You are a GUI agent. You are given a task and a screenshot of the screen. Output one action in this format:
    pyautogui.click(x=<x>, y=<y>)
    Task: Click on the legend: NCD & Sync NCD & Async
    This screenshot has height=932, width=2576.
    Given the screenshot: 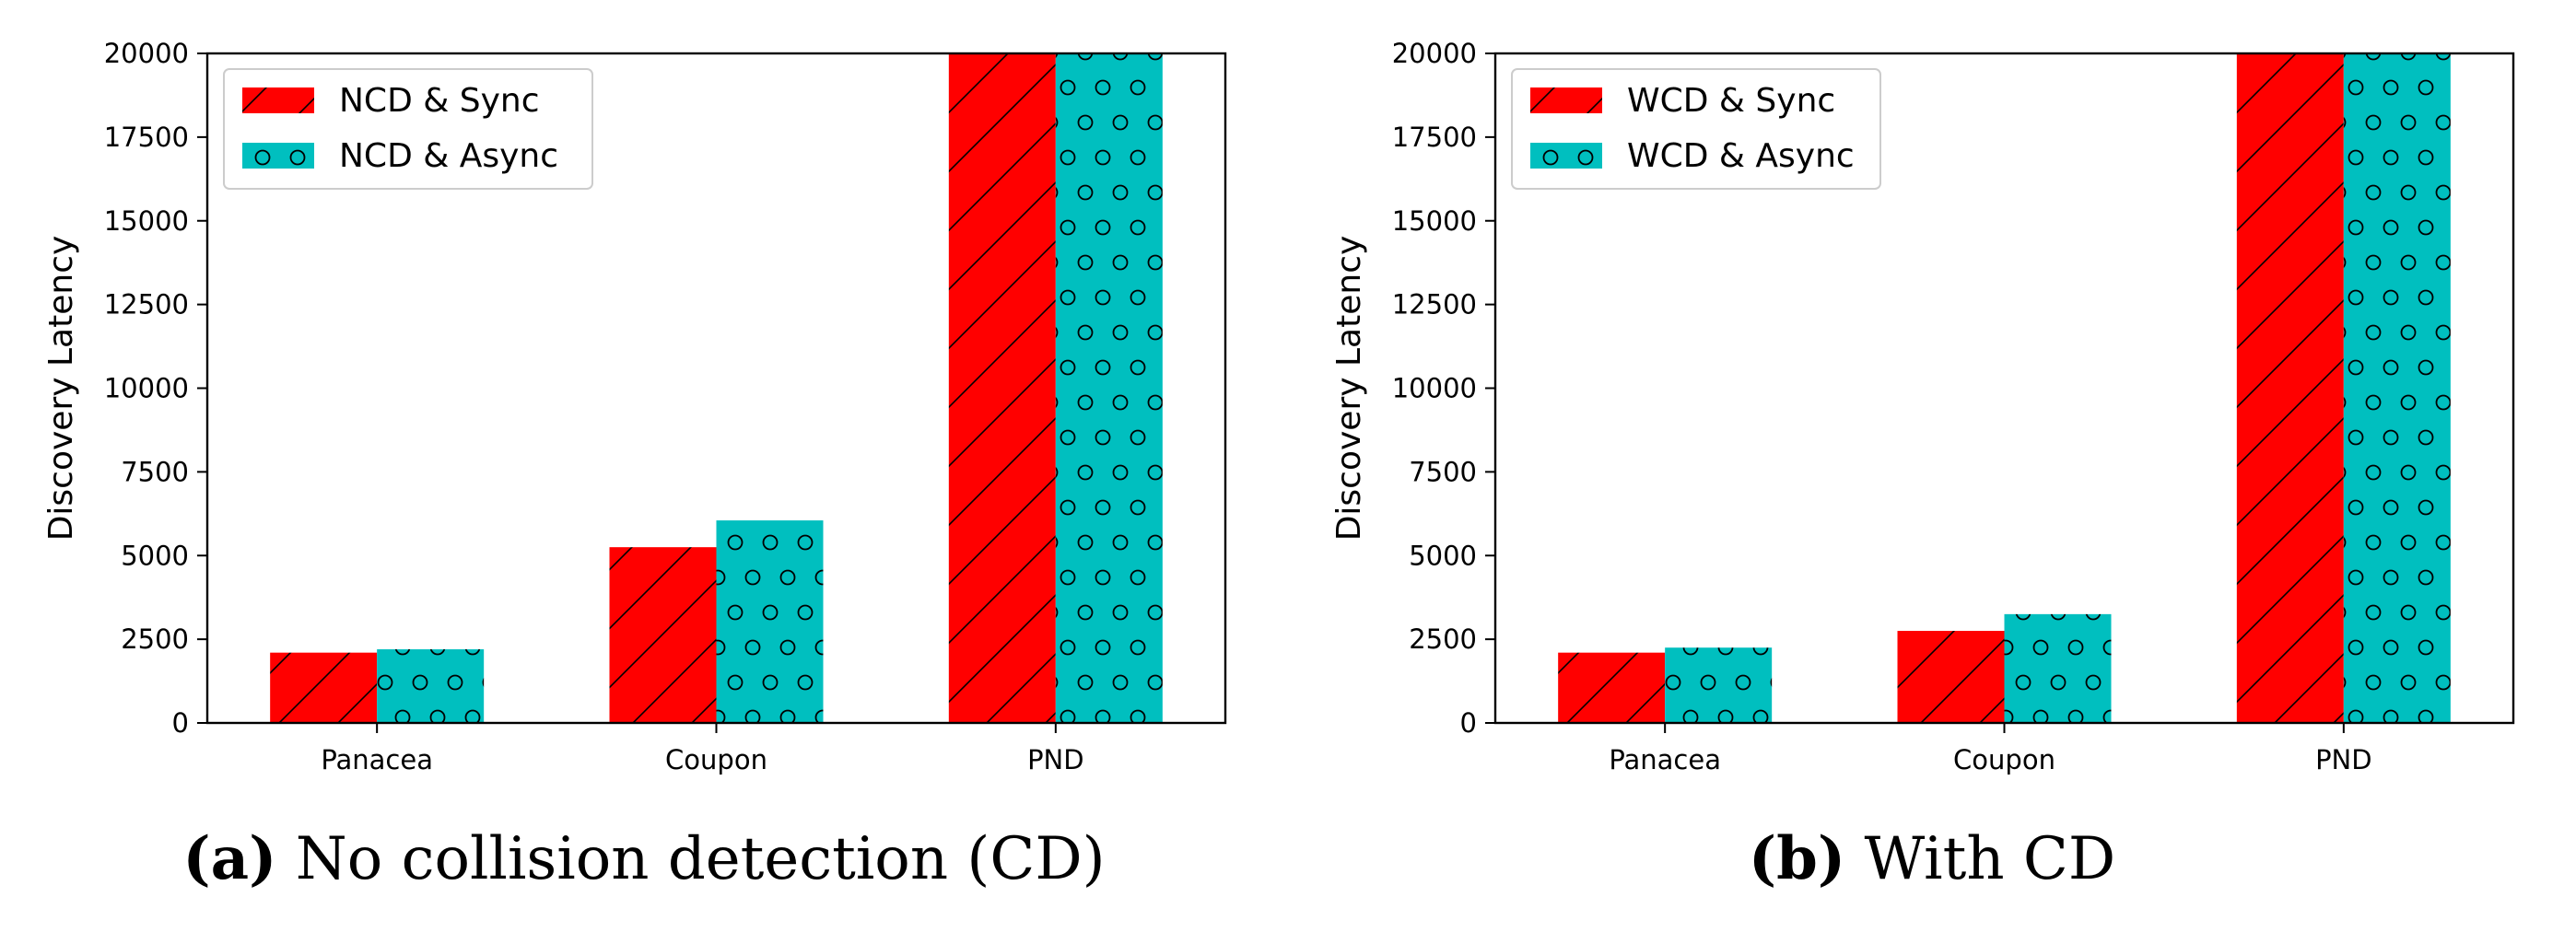 What is the action you would take?
    pyautogui.click(x=408, y=129)
    